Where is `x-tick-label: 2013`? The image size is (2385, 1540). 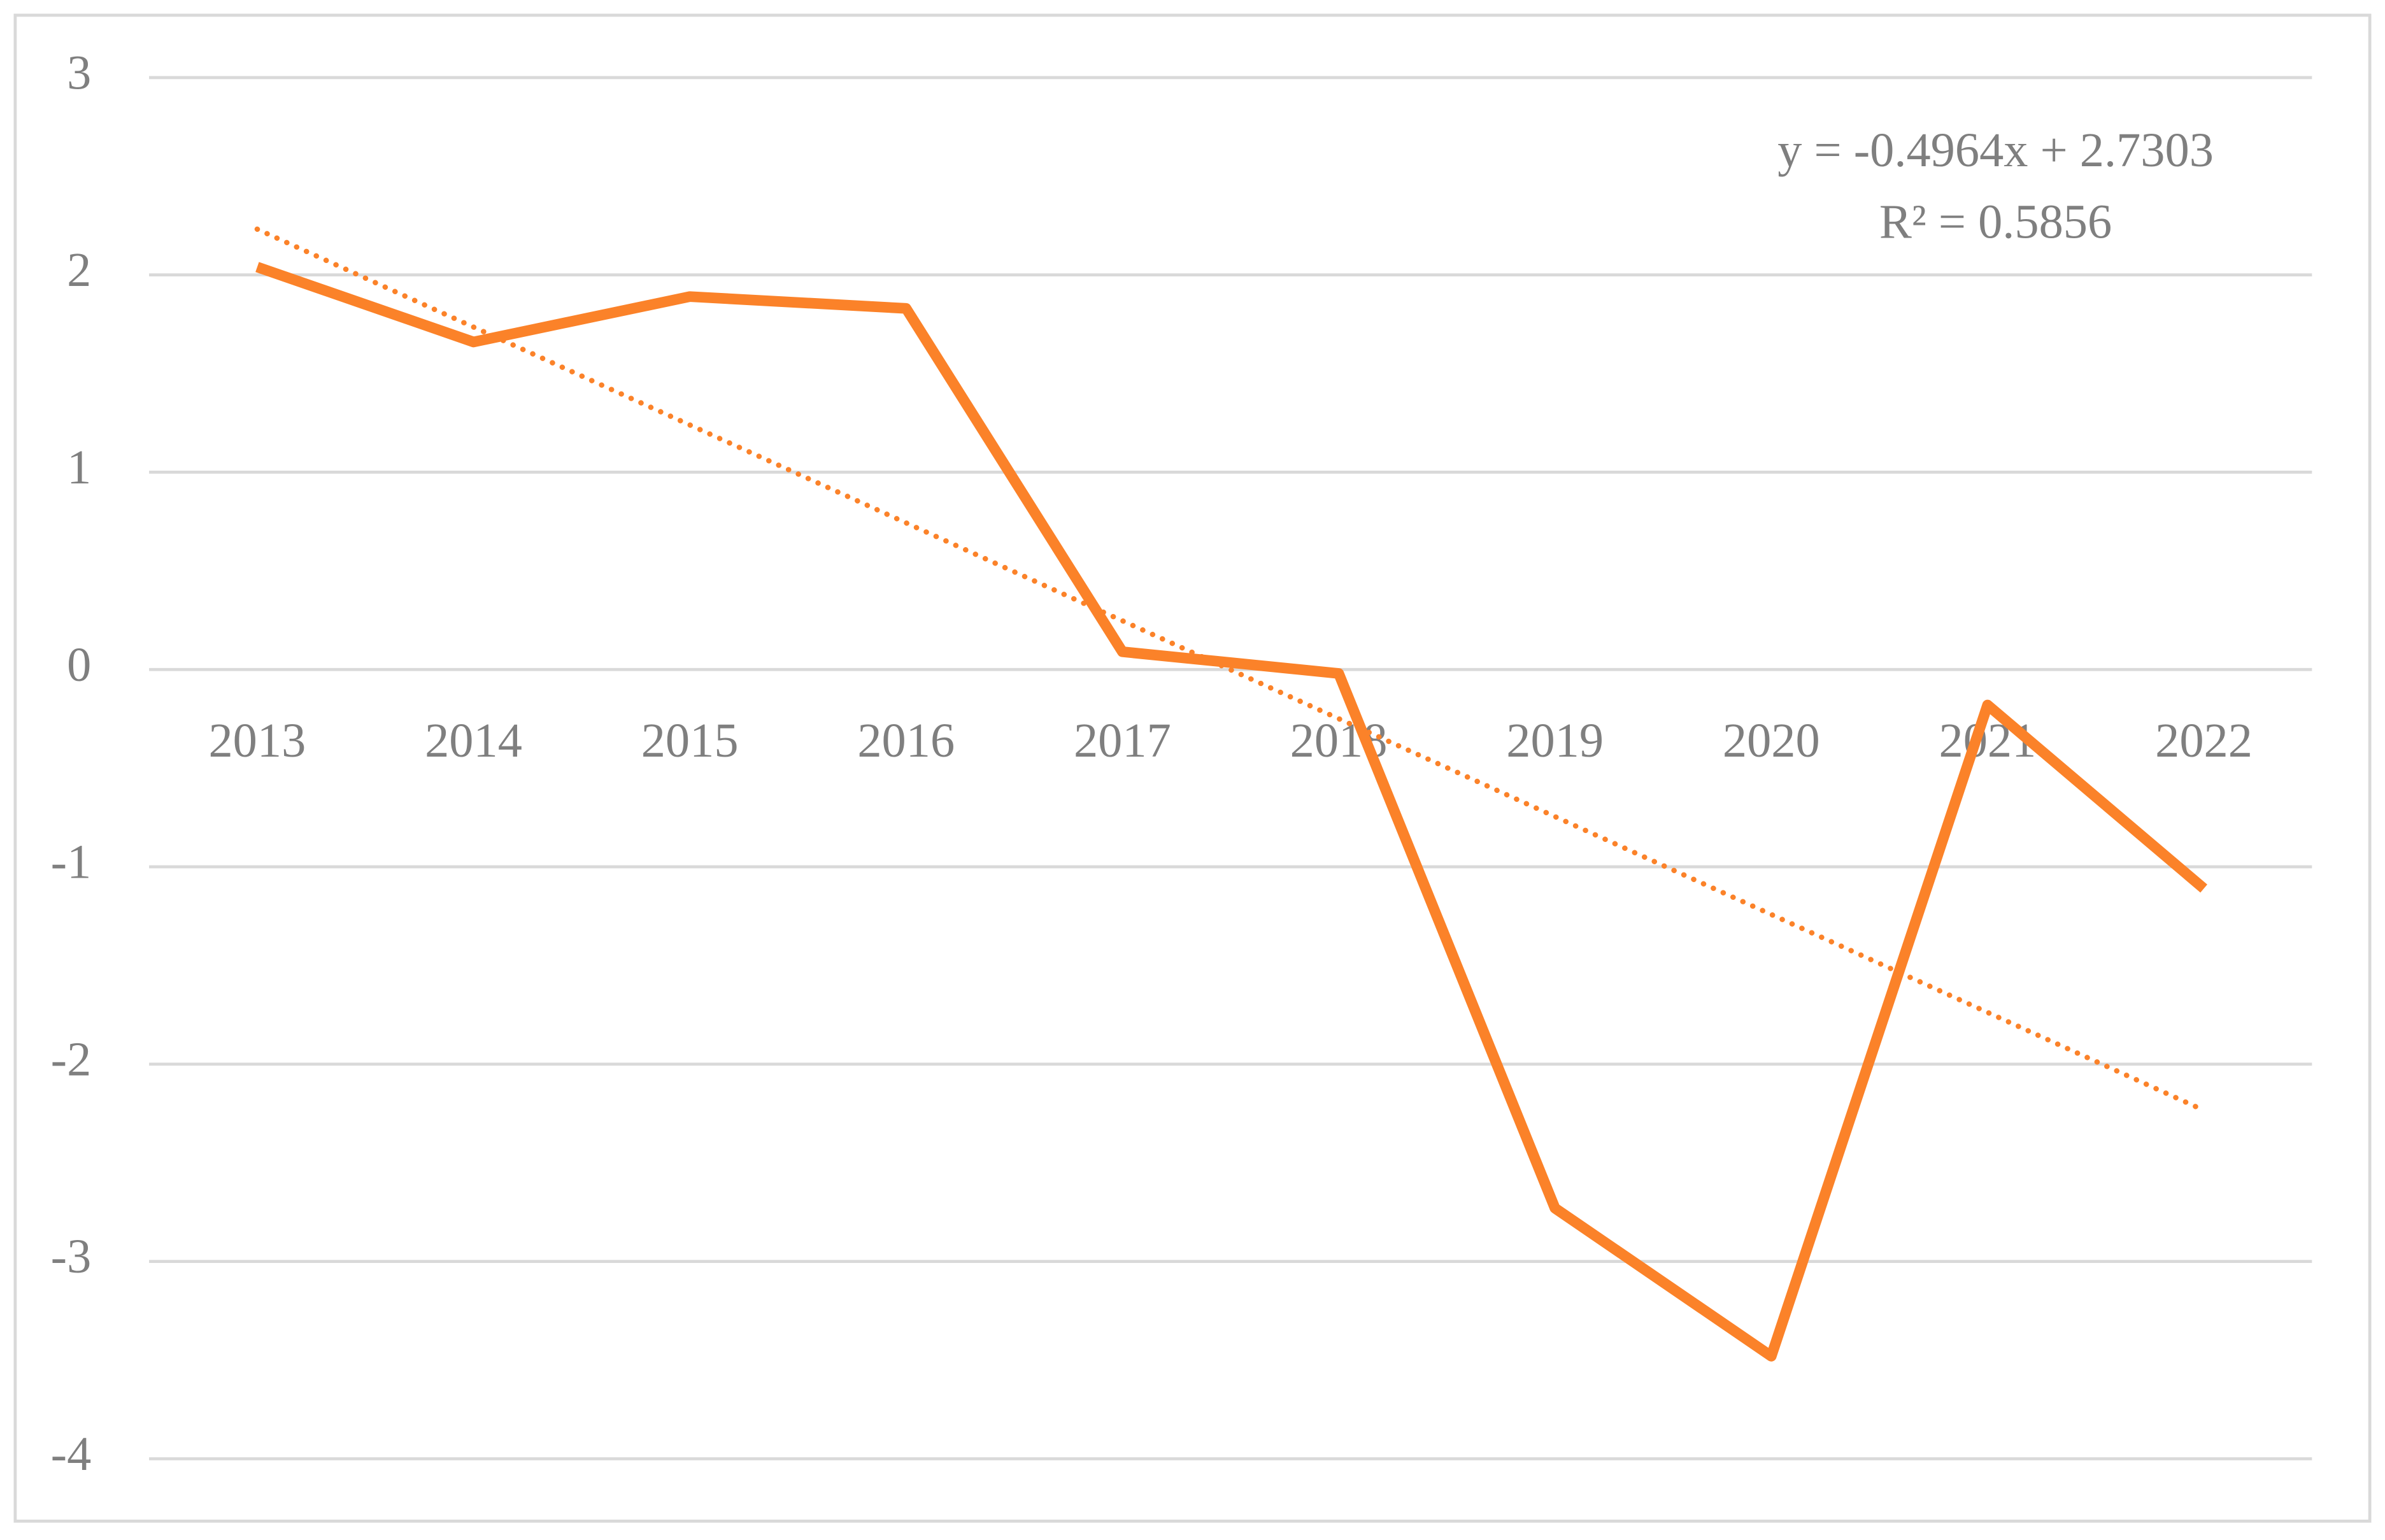
x-tick-label: 2013 is located at coordinates (257, 740).